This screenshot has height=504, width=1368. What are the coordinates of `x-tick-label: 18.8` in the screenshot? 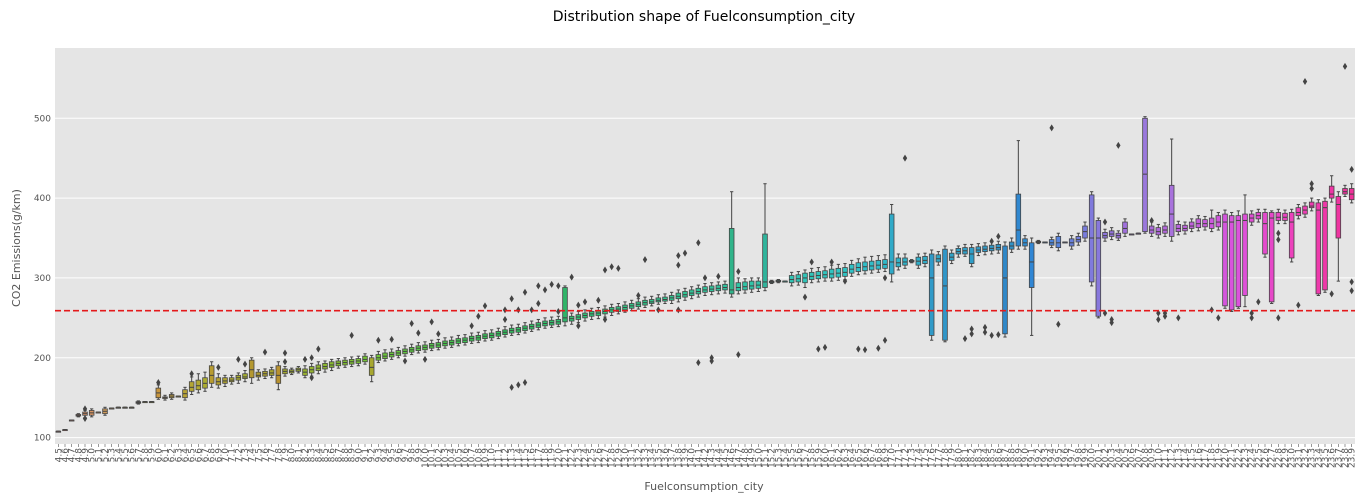 It's located at (1013, 458).